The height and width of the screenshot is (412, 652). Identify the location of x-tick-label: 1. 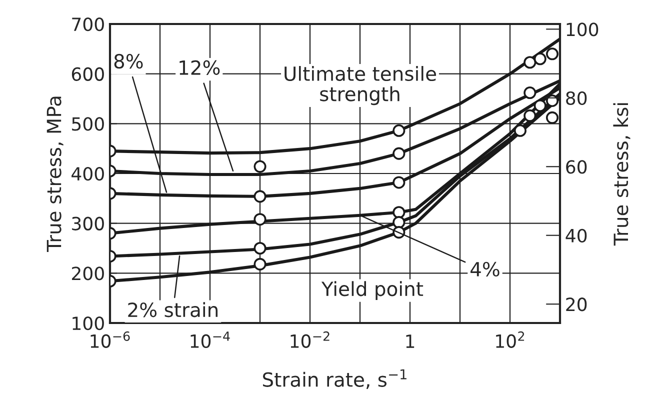
(410, 341).